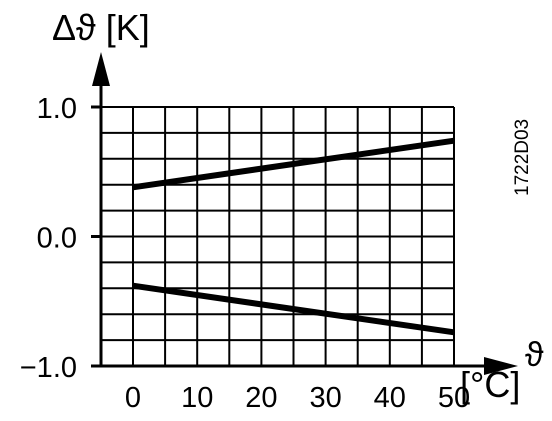 This screenshot has width=552, height=421. I want to click on upper-tolerance-line, so click(293, 164).